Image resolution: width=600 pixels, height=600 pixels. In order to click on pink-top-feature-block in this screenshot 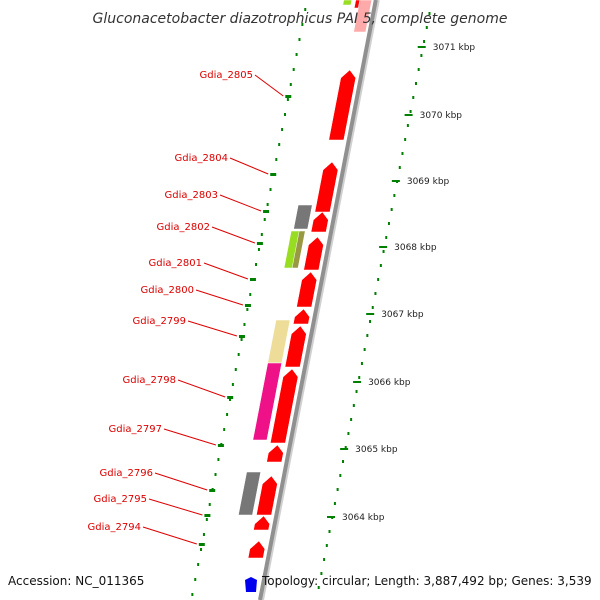, I will do `click(363, 16)`.